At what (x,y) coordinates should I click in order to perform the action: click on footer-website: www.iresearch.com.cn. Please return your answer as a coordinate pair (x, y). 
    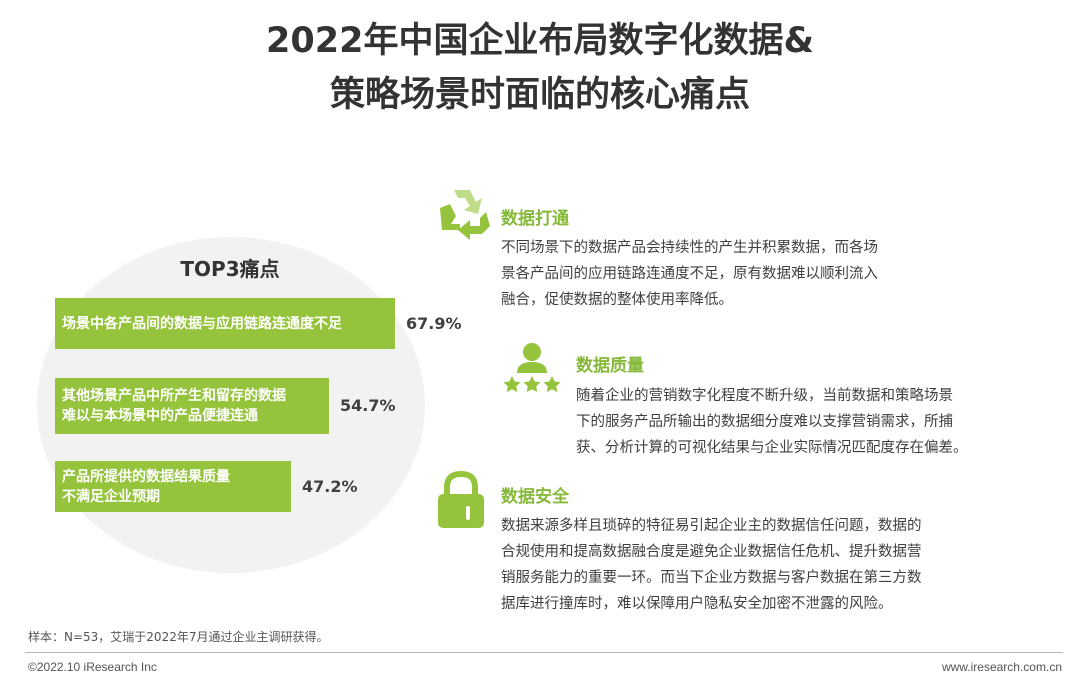
    Looking at the image, I should click on (1001, 667).